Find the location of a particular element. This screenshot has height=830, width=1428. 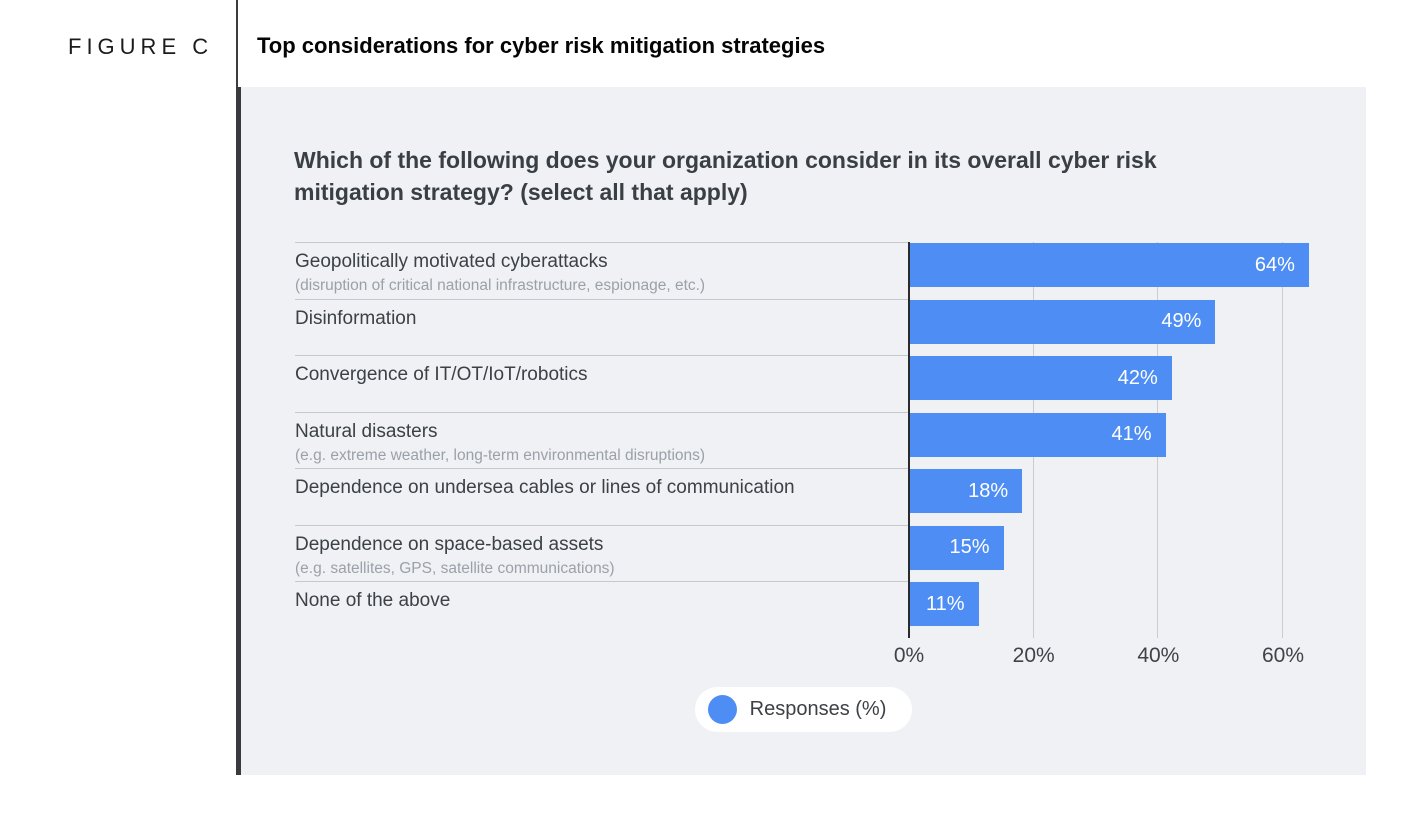

bar-cell: 18% is located at coordinates (1114, 496).